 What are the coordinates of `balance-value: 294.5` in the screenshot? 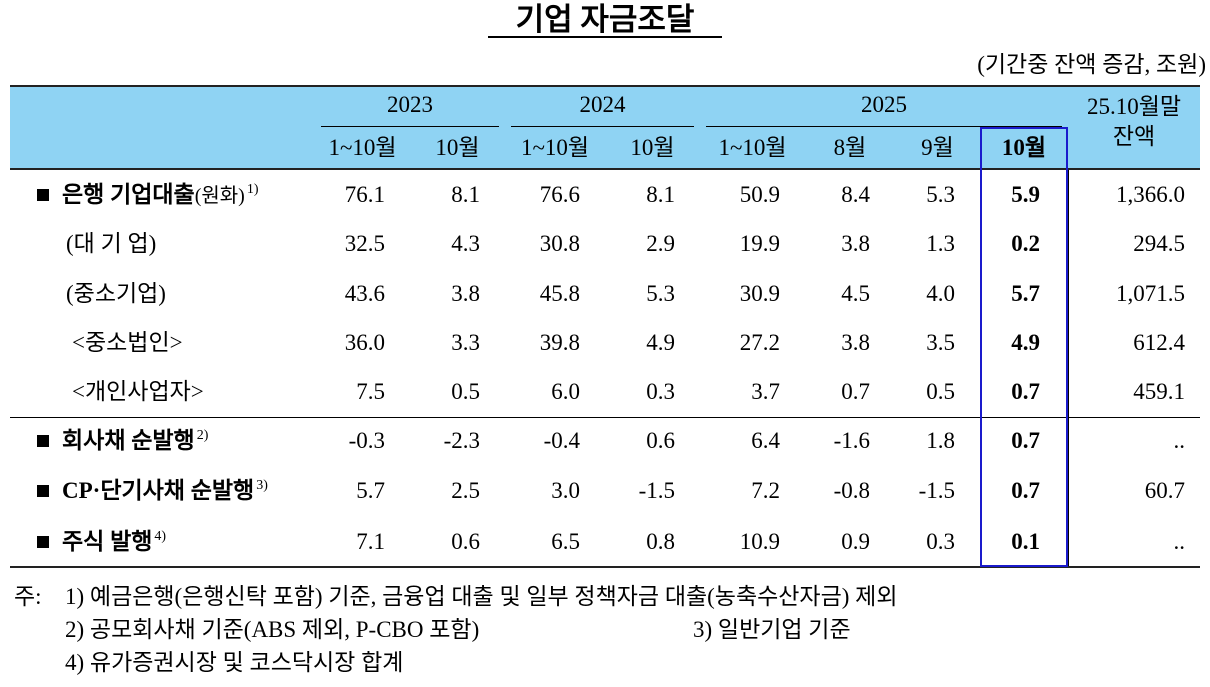 It's located at (1159, 243).